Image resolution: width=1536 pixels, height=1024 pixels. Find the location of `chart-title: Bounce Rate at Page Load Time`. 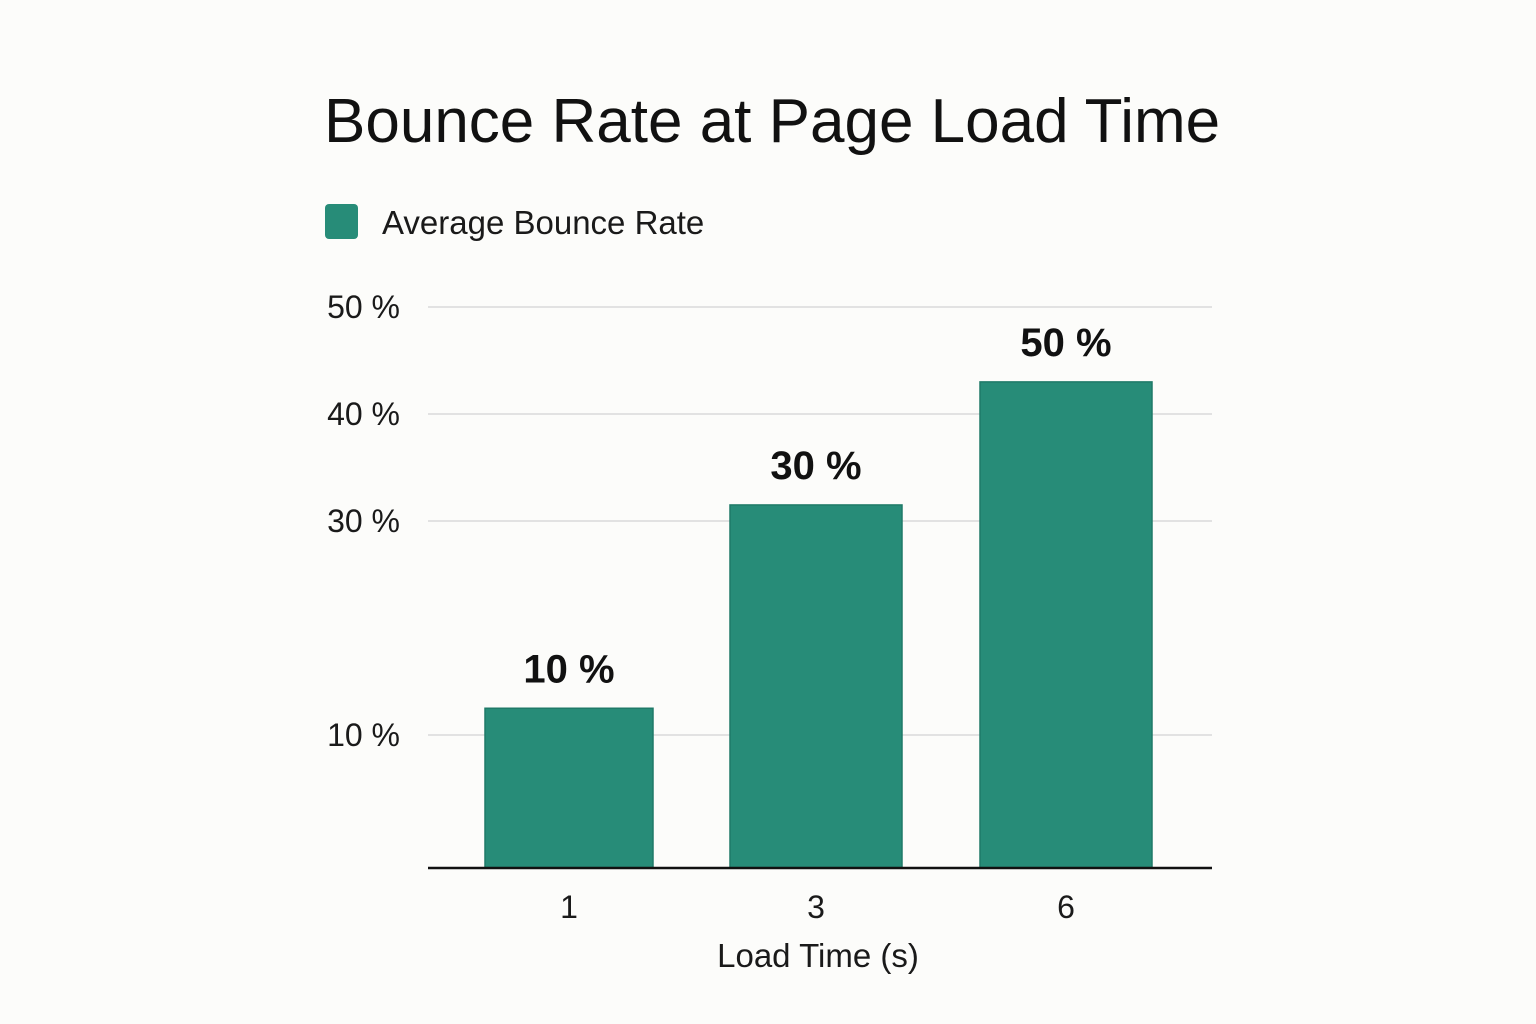

chart-title: Bounce Rate at Page Load Time is located at coordinates (772, 121).